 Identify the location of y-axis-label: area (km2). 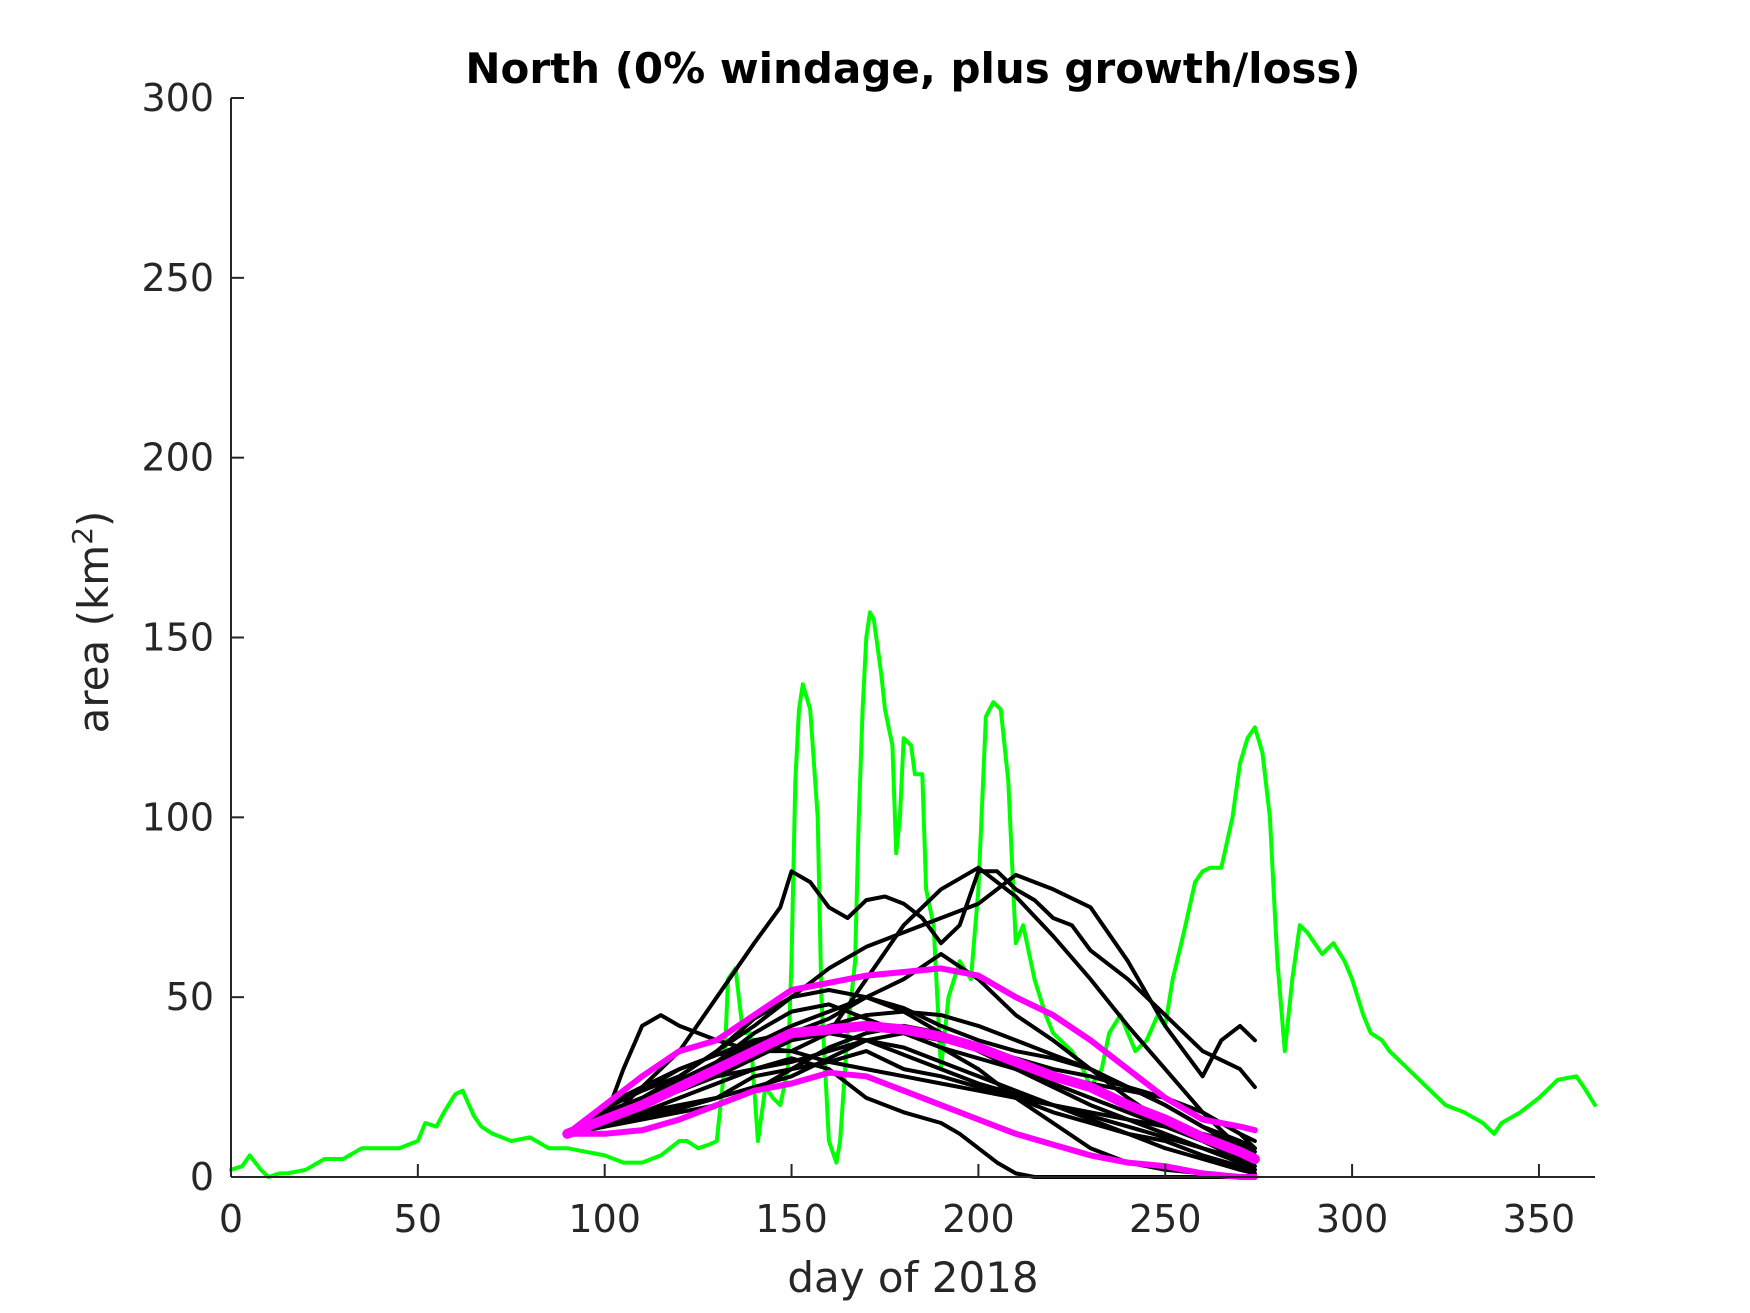
(92, 622).